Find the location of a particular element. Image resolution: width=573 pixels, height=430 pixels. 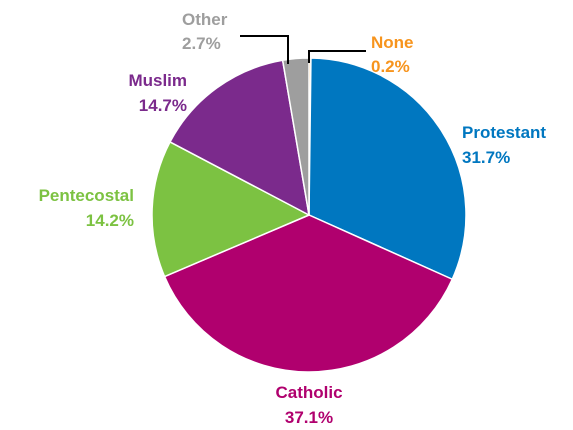

label-protestant-name: Protestant is located at coordinates (504, 132).